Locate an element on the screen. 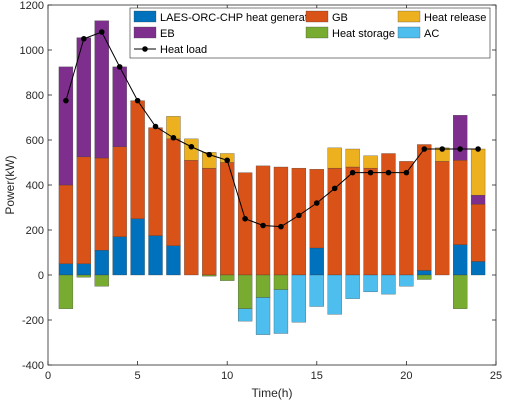 This screenshot has height=403, width=505. legend-label-heat-release: Heat release is located at coordinates (455, 18).